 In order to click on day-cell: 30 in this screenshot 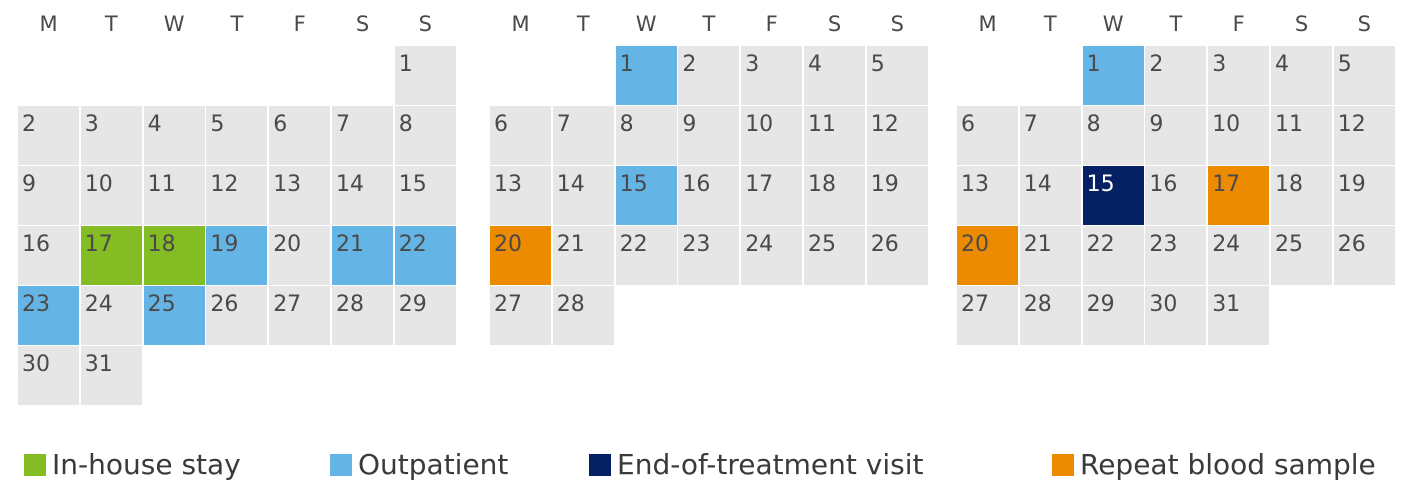, I will do `click(48, 375)`.